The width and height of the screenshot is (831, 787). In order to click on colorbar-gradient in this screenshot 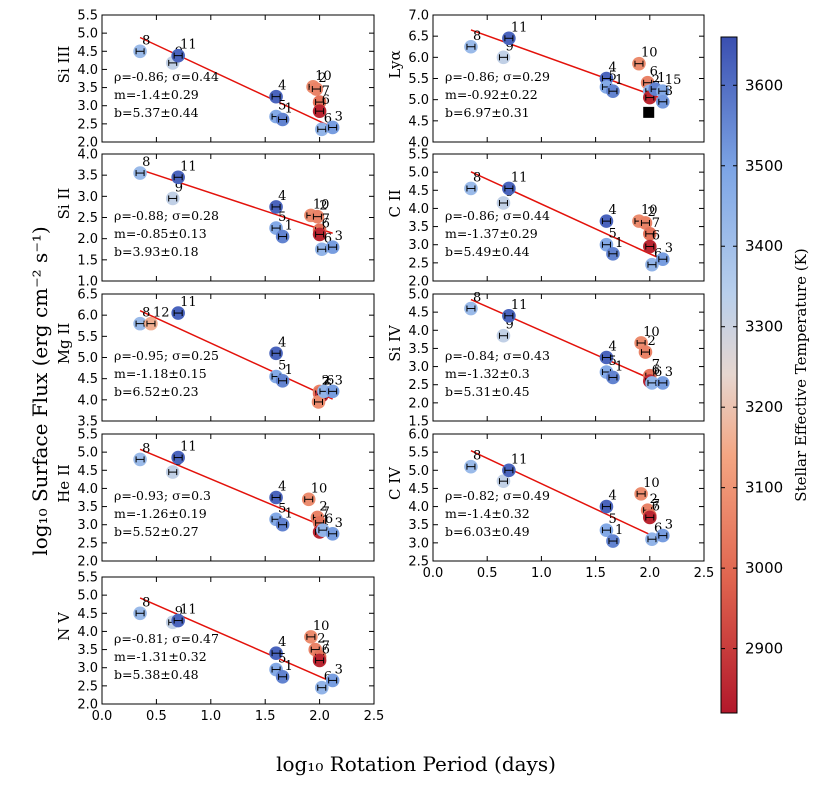, I will do `click(729, 375)`.